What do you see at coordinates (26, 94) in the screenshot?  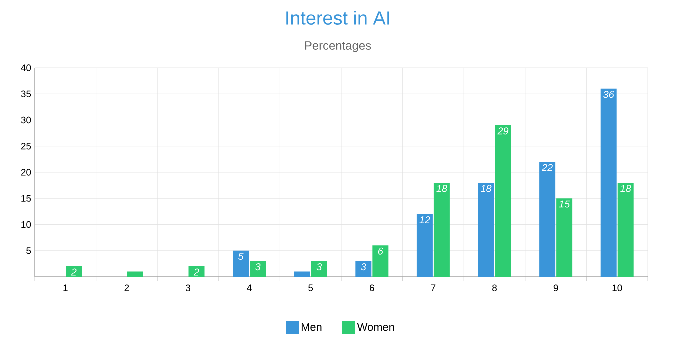 I see `y-tick-label: 35` at bounding box center [26, 94].